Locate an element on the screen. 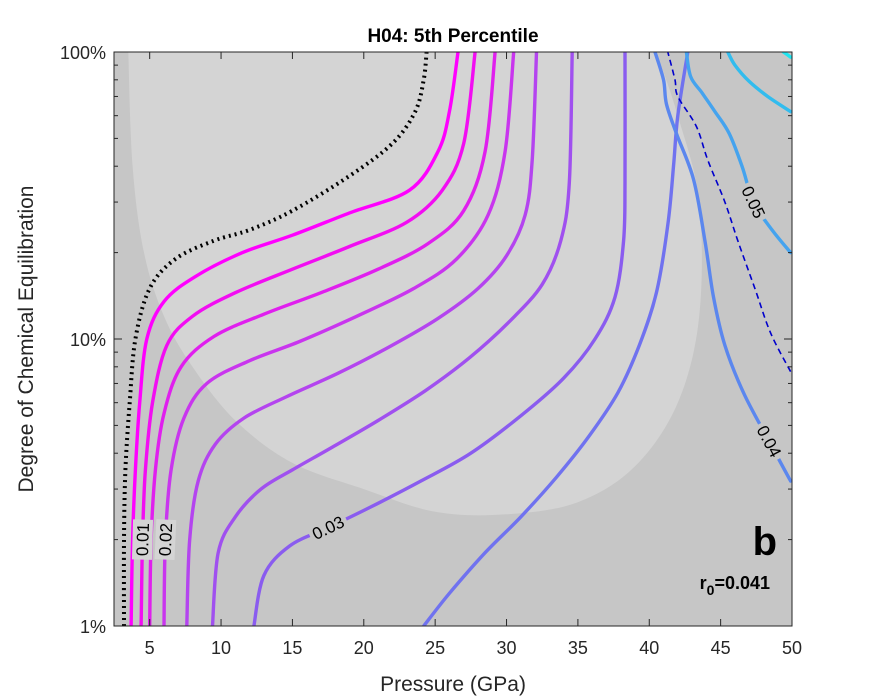 The image size is (875, 700). x-tick-label: 50 is located at coordinates (792, 648).